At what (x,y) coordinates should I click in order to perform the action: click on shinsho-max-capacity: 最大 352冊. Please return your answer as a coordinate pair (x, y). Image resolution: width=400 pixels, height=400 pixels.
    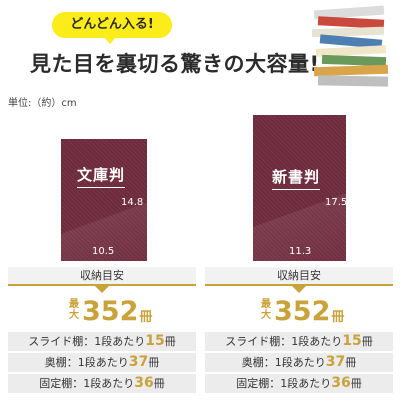
    Looking at the image, I should click on (302, 312).